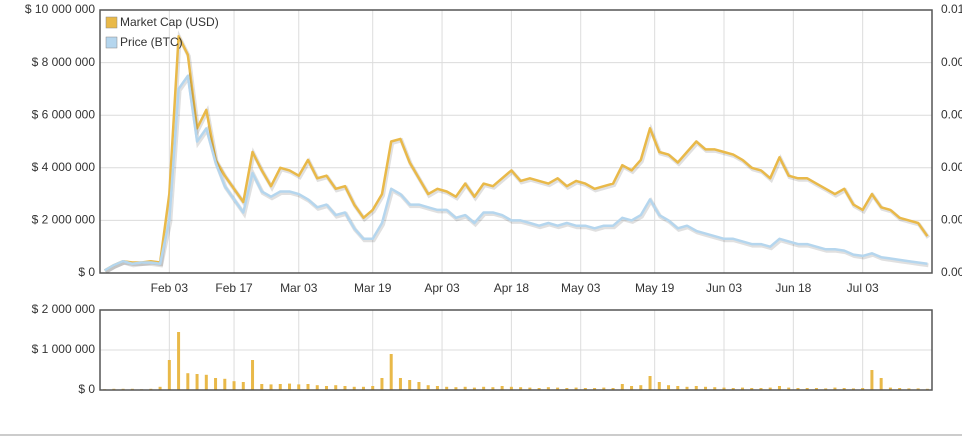 The height and width of the screenshot is (438, 962). I want to click on y2-tick-label: 0.008, so click(951, 62).